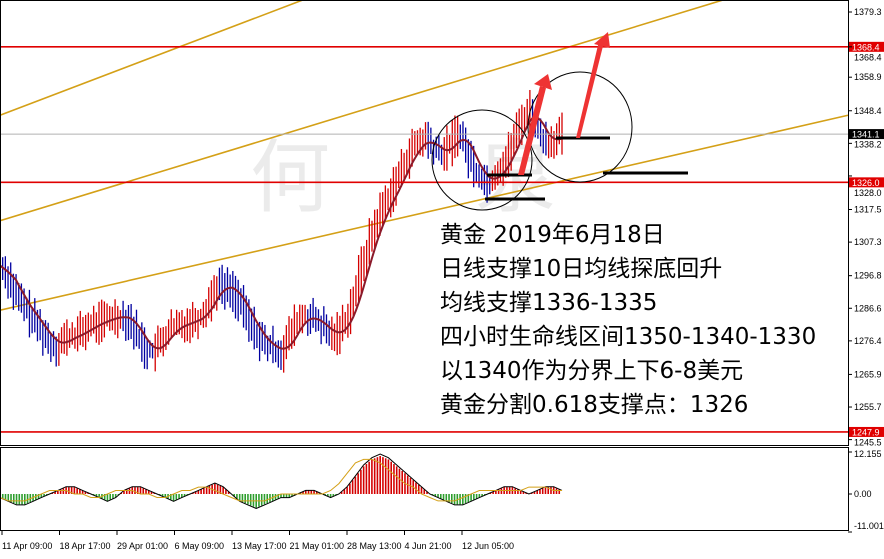  Describe the element at coordinates (868, 276) in the screenshot. I see `y-tick-label: 1296.8` at that location.